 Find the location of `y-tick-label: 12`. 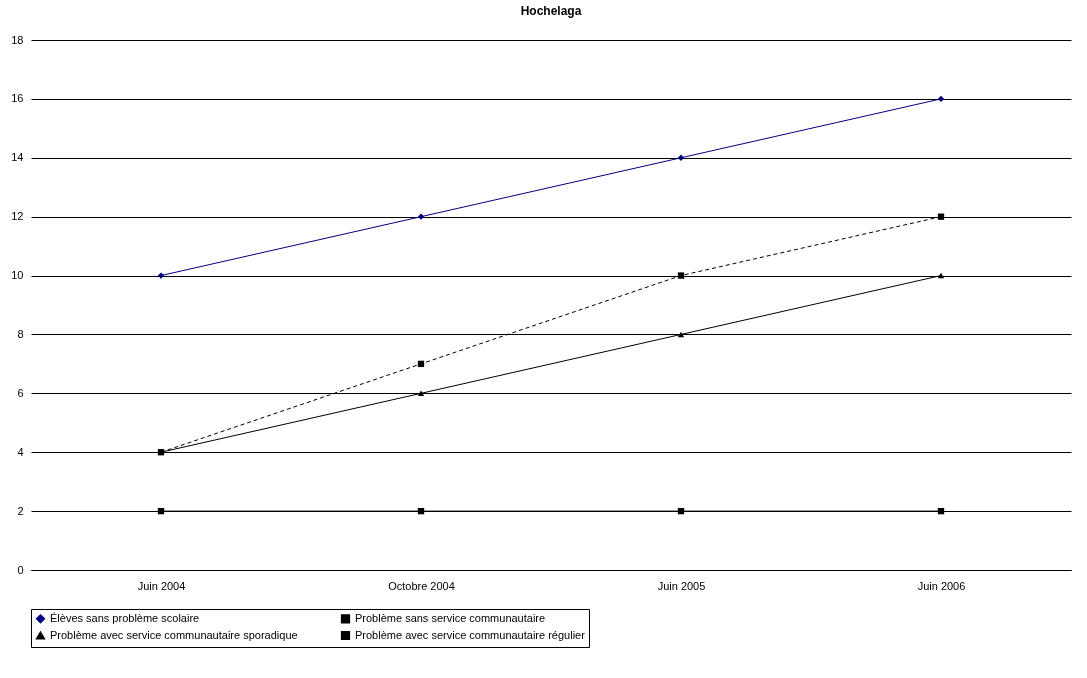

y-tick-label: 12 is located at coordinates (17, 216).